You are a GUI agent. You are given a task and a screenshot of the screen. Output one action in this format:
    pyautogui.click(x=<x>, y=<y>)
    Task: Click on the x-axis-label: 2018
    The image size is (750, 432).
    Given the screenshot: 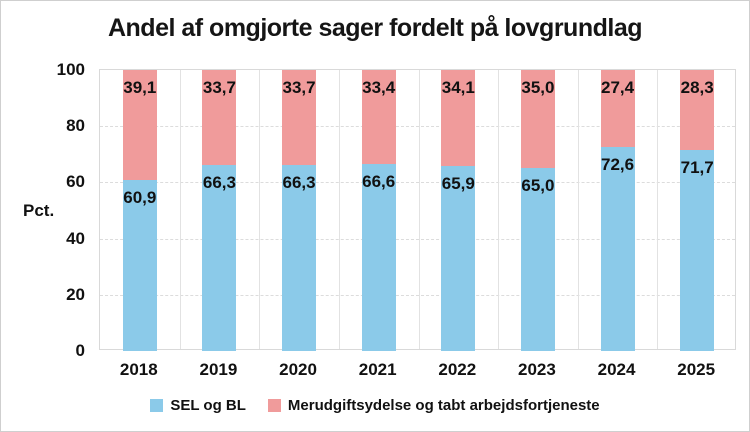 What is the action you would take?
    pyautogui.click(x=138, y=369)
    